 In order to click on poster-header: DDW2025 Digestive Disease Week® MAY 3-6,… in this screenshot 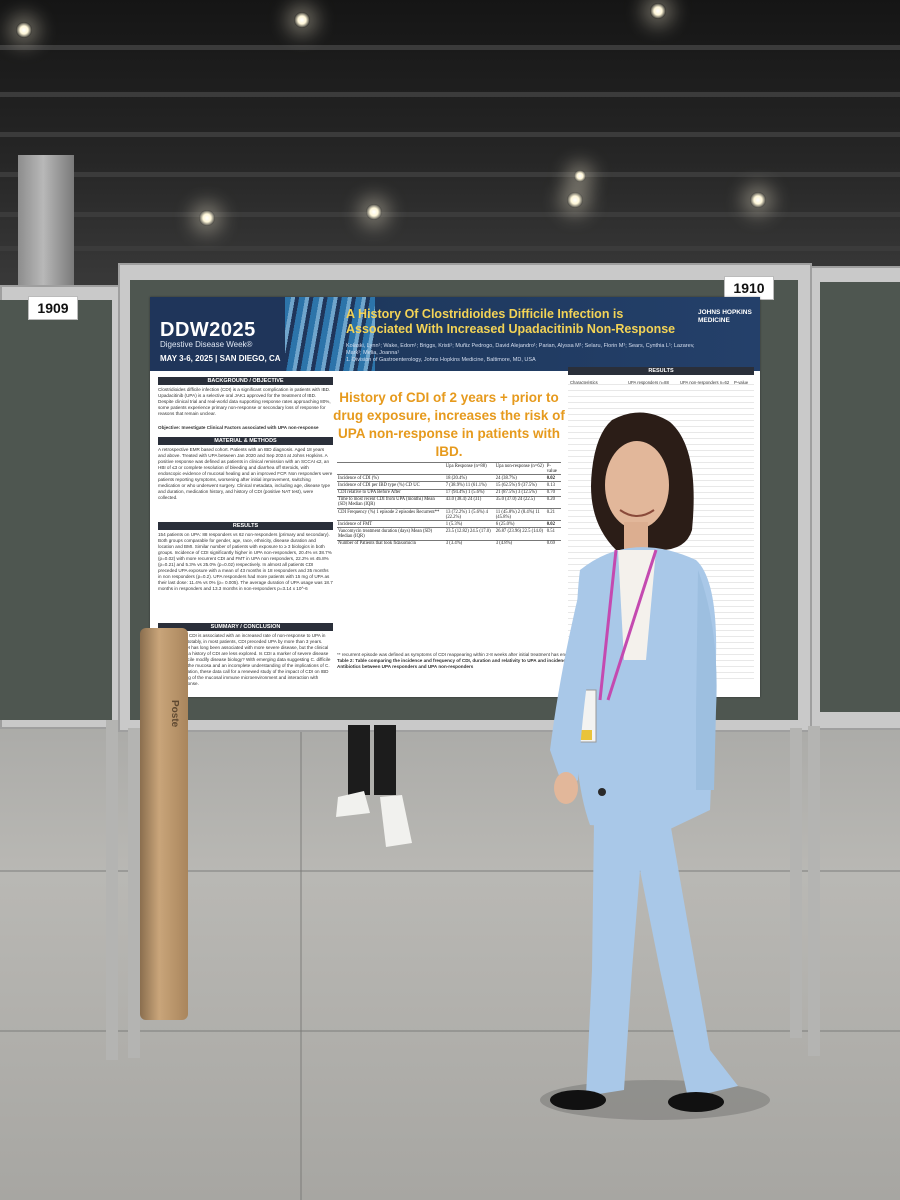, I will do `click(455, 334)`.